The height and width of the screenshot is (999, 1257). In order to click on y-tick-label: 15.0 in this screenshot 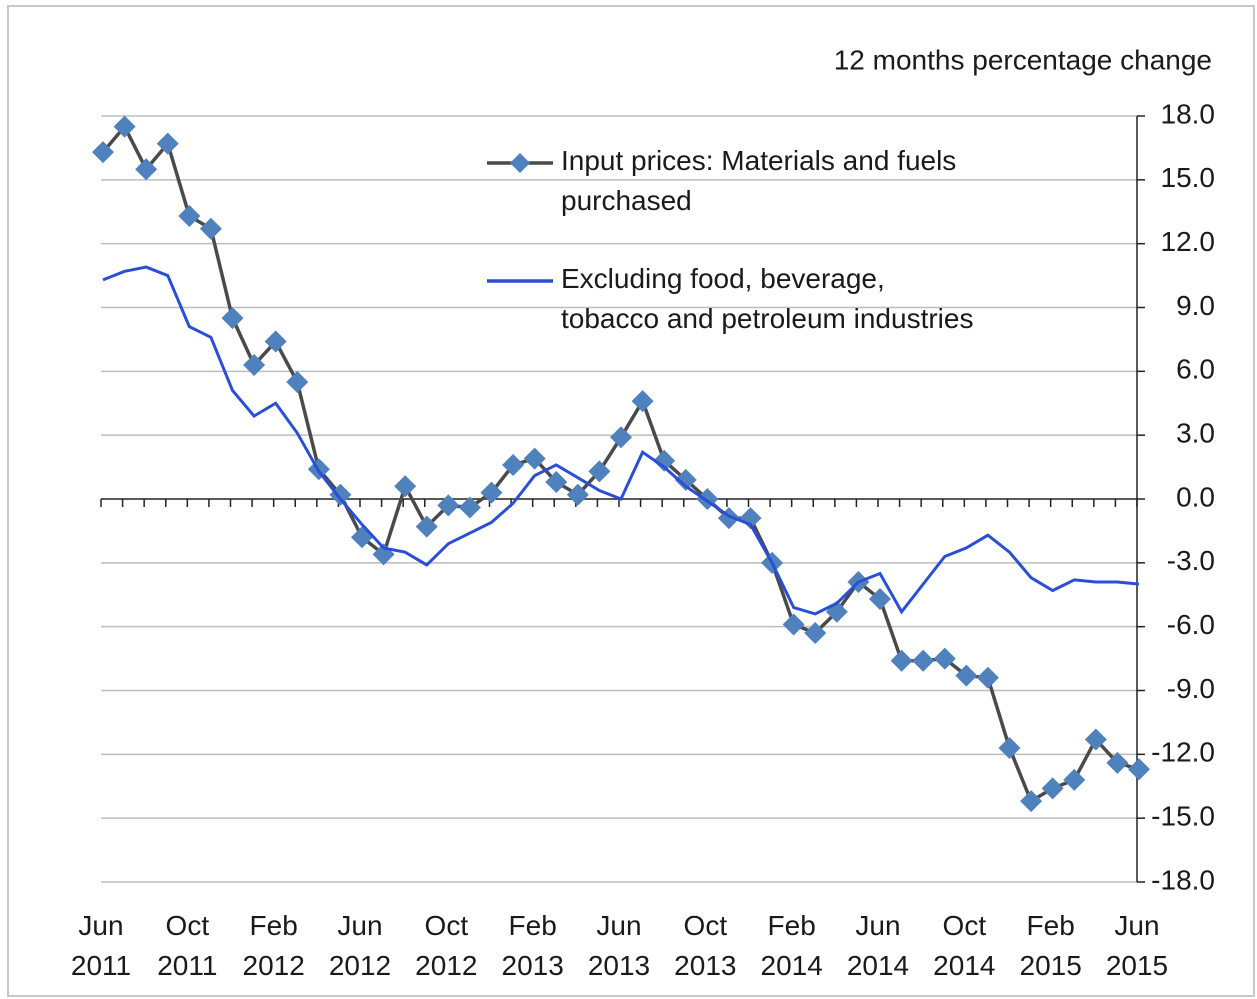, I will do `click(1188, 177)`.